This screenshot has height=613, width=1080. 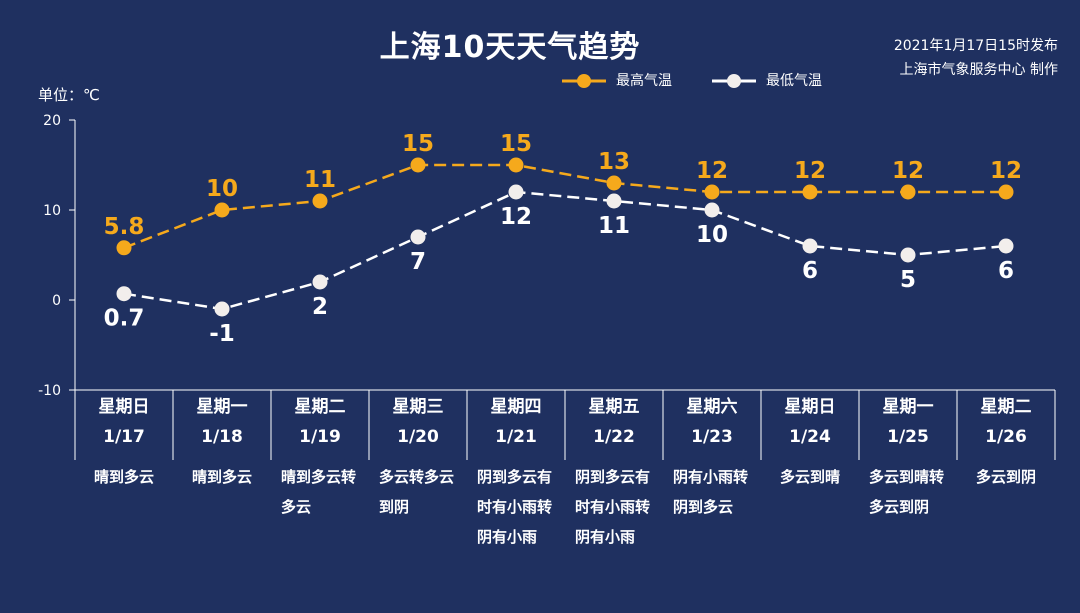 What do you see at coordinates (908, 437) in the screenshot?
I see `date-label: 1/25` at bounding box center [908, 437].